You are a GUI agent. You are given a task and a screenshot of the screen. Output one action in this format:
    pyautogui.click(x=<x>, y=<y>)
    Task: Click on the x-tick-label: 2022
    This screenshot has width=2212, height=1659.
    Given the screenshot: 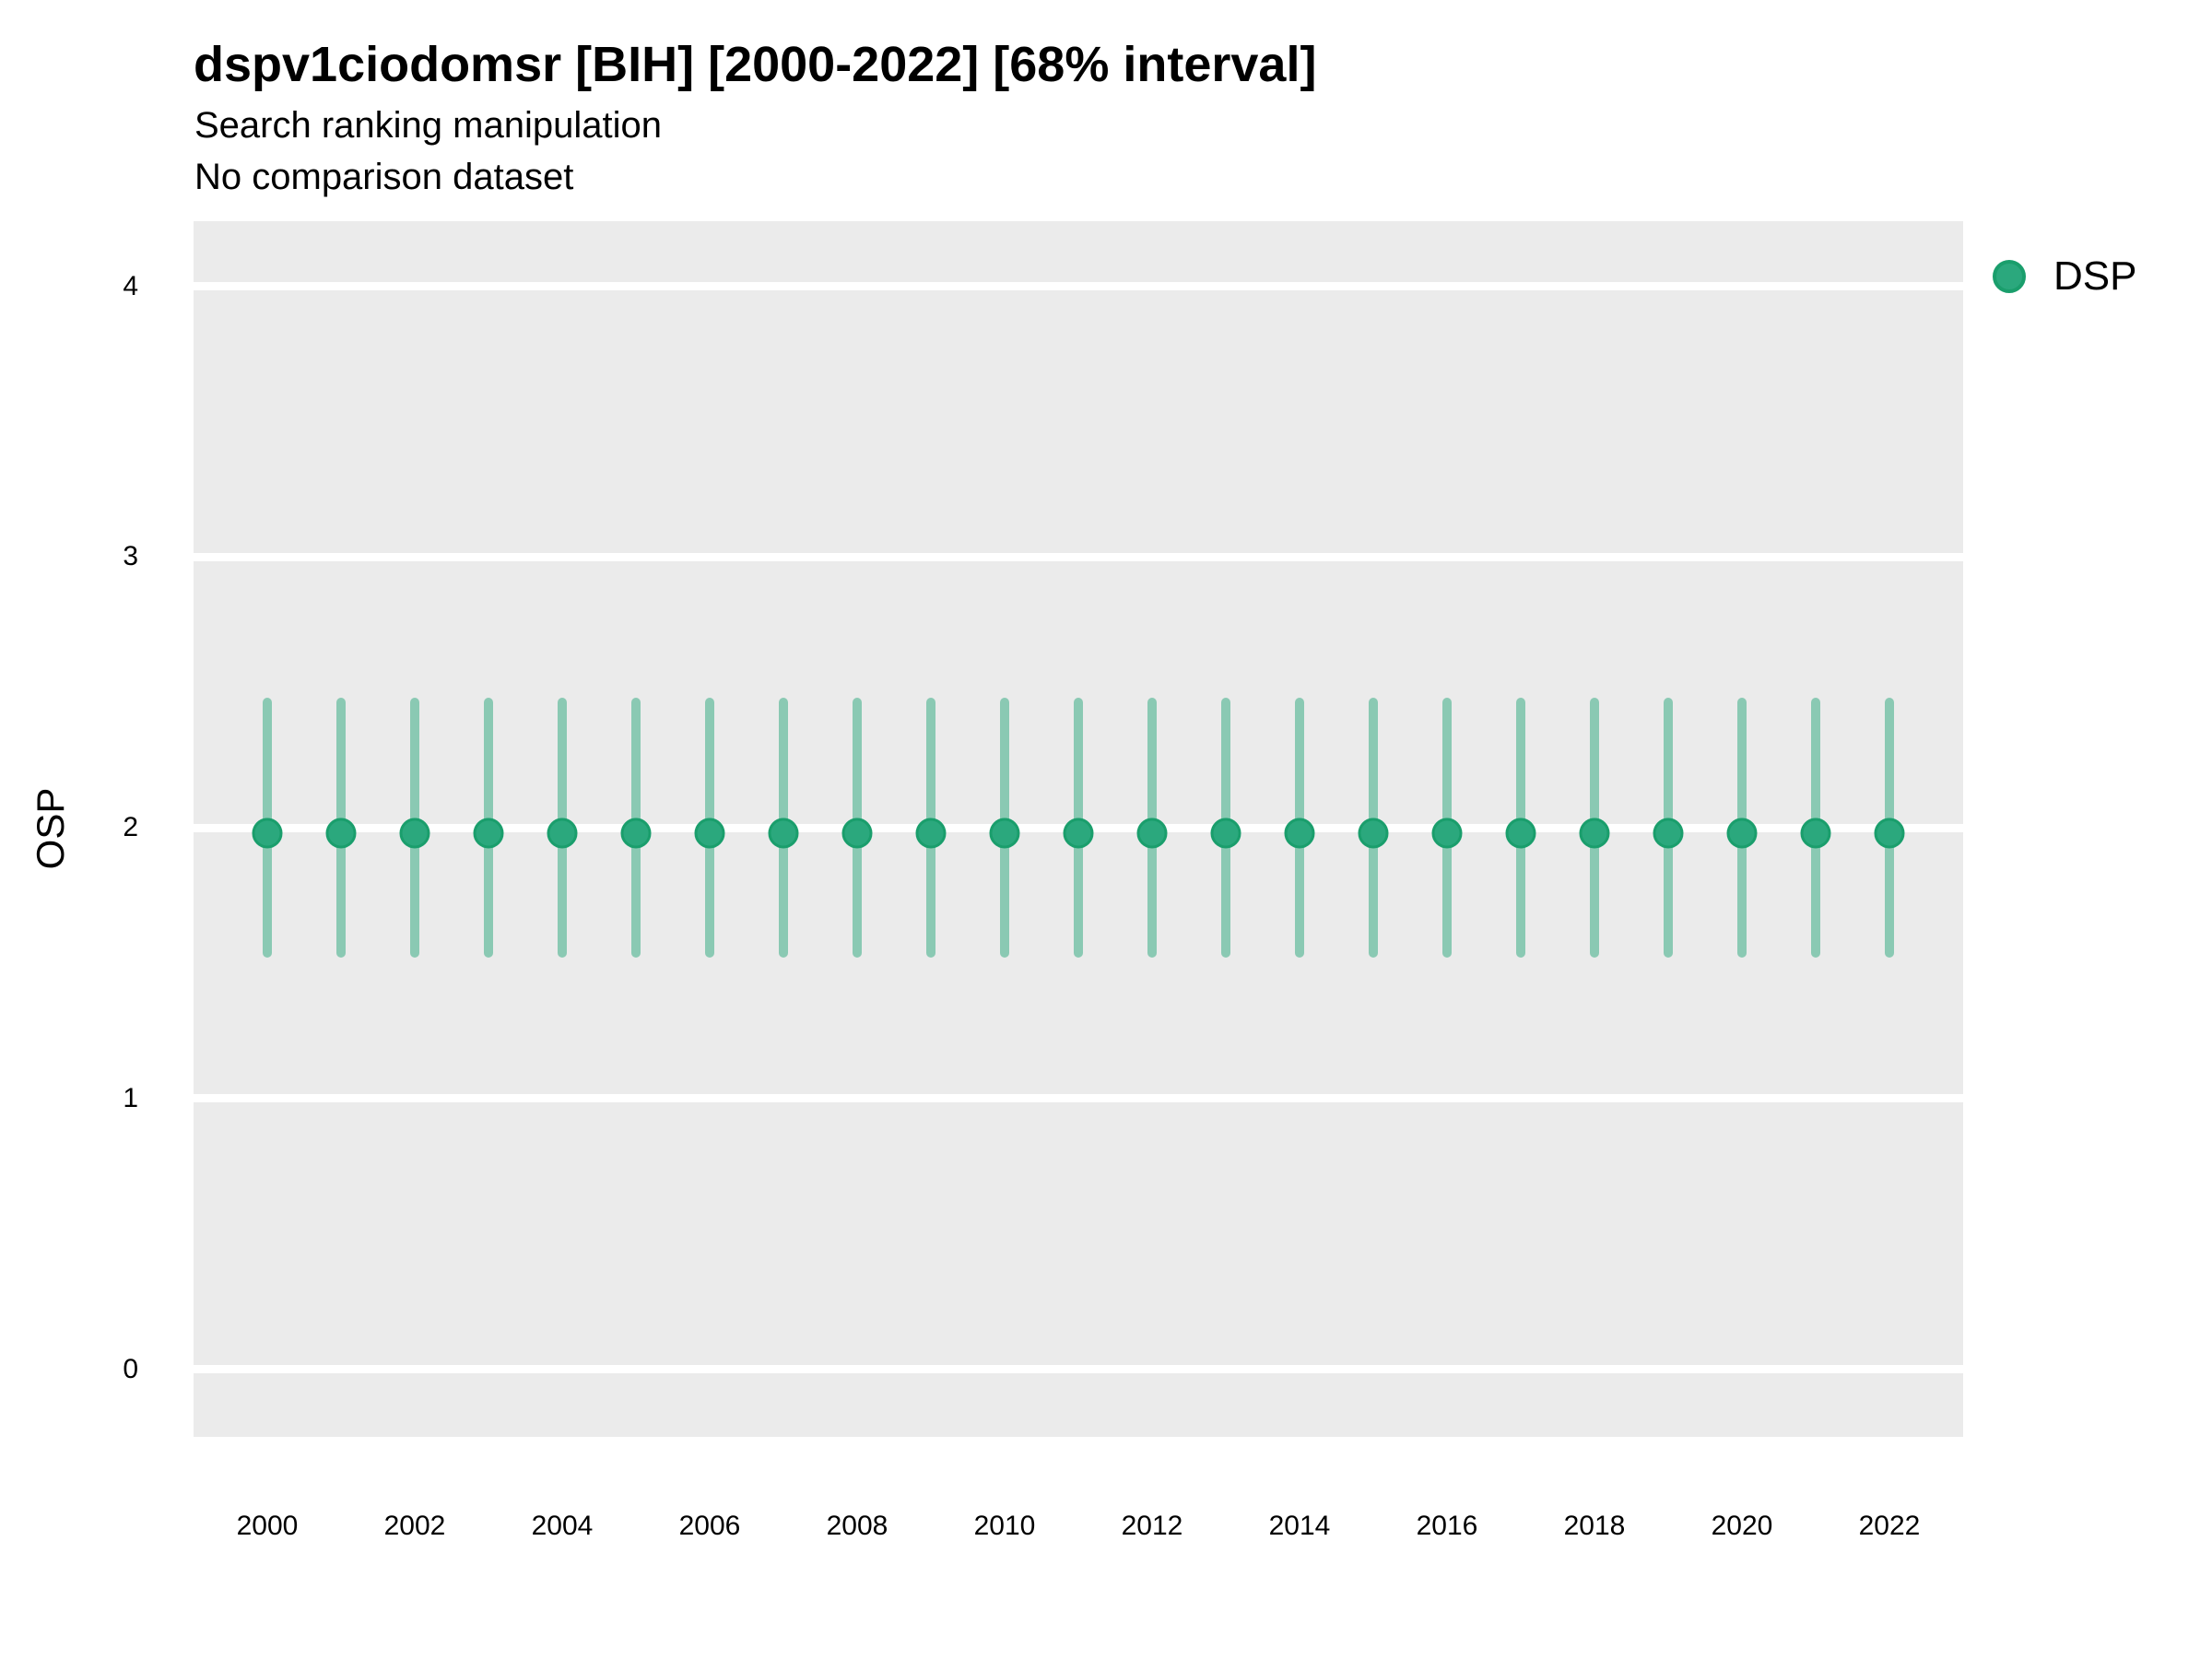 What is the action you would take?
    pyautogui.click(x=1889, y=1526)
    